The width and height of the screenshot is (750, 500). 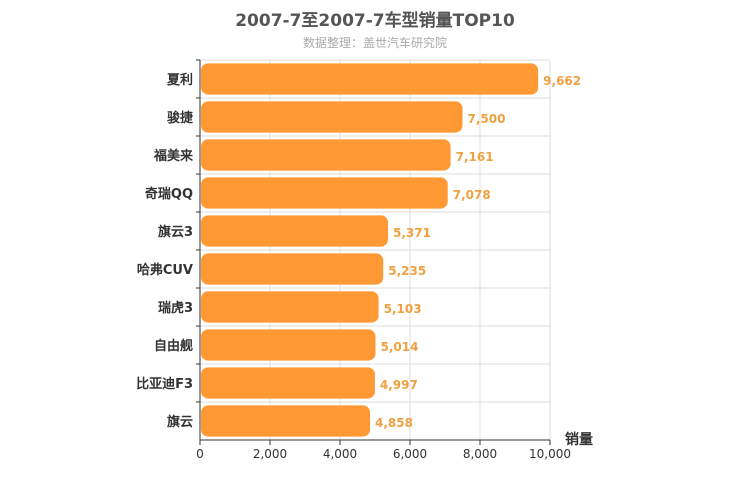 What do you see at coordinates (270, 454) in the screenshot?
I see `x-tick-label: 2,000` at bounding box center [270, 454].